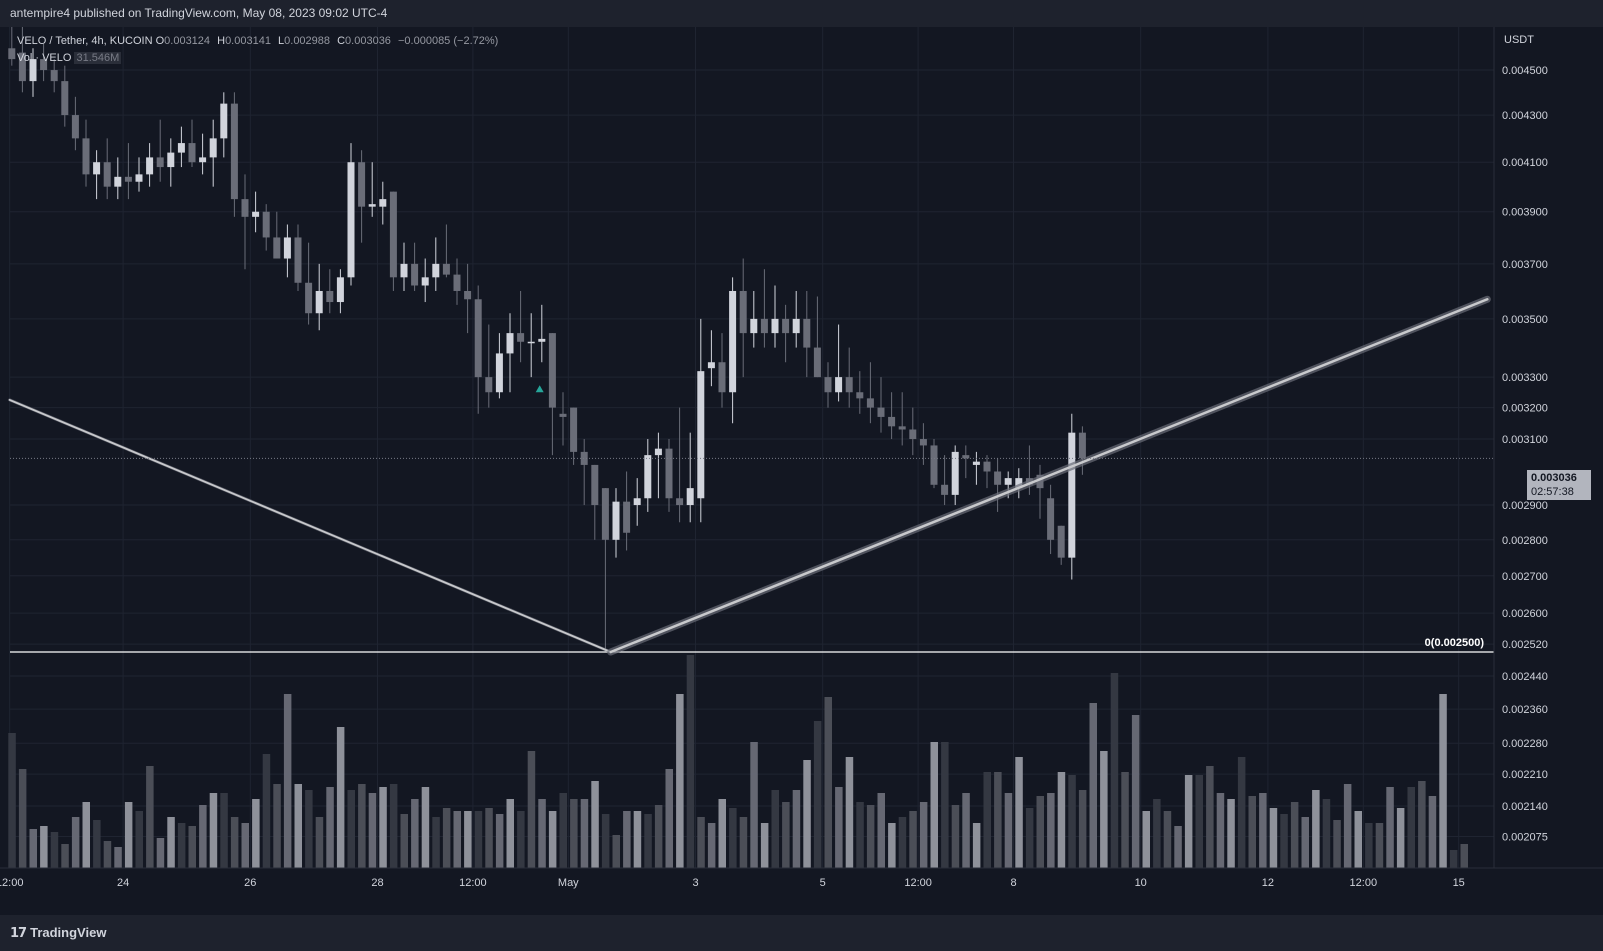  I want to click on legend-symbol: VELO / Tether, 4h, KUCOIN, so click(85, 41).